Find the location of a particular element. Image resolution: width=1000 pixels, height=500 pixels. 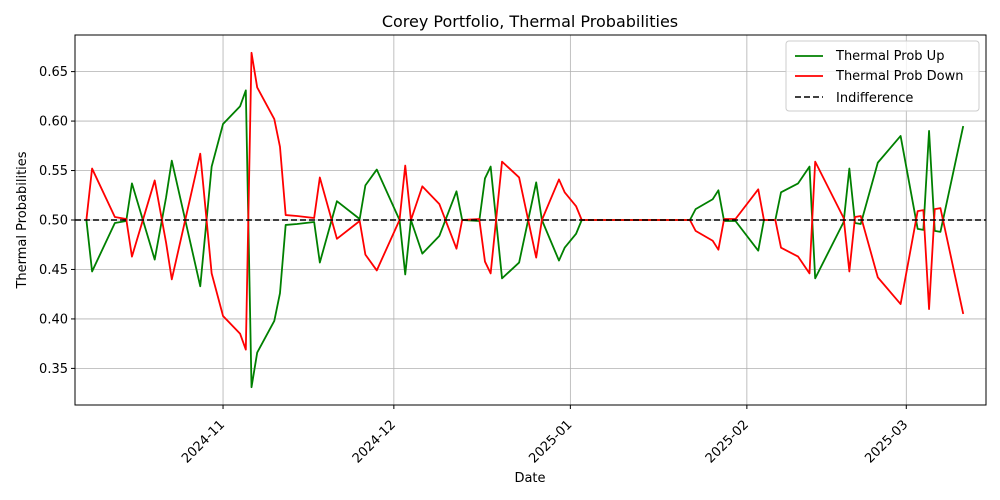

y-tick-label: 0.65 is located at coordinates (53, 72).